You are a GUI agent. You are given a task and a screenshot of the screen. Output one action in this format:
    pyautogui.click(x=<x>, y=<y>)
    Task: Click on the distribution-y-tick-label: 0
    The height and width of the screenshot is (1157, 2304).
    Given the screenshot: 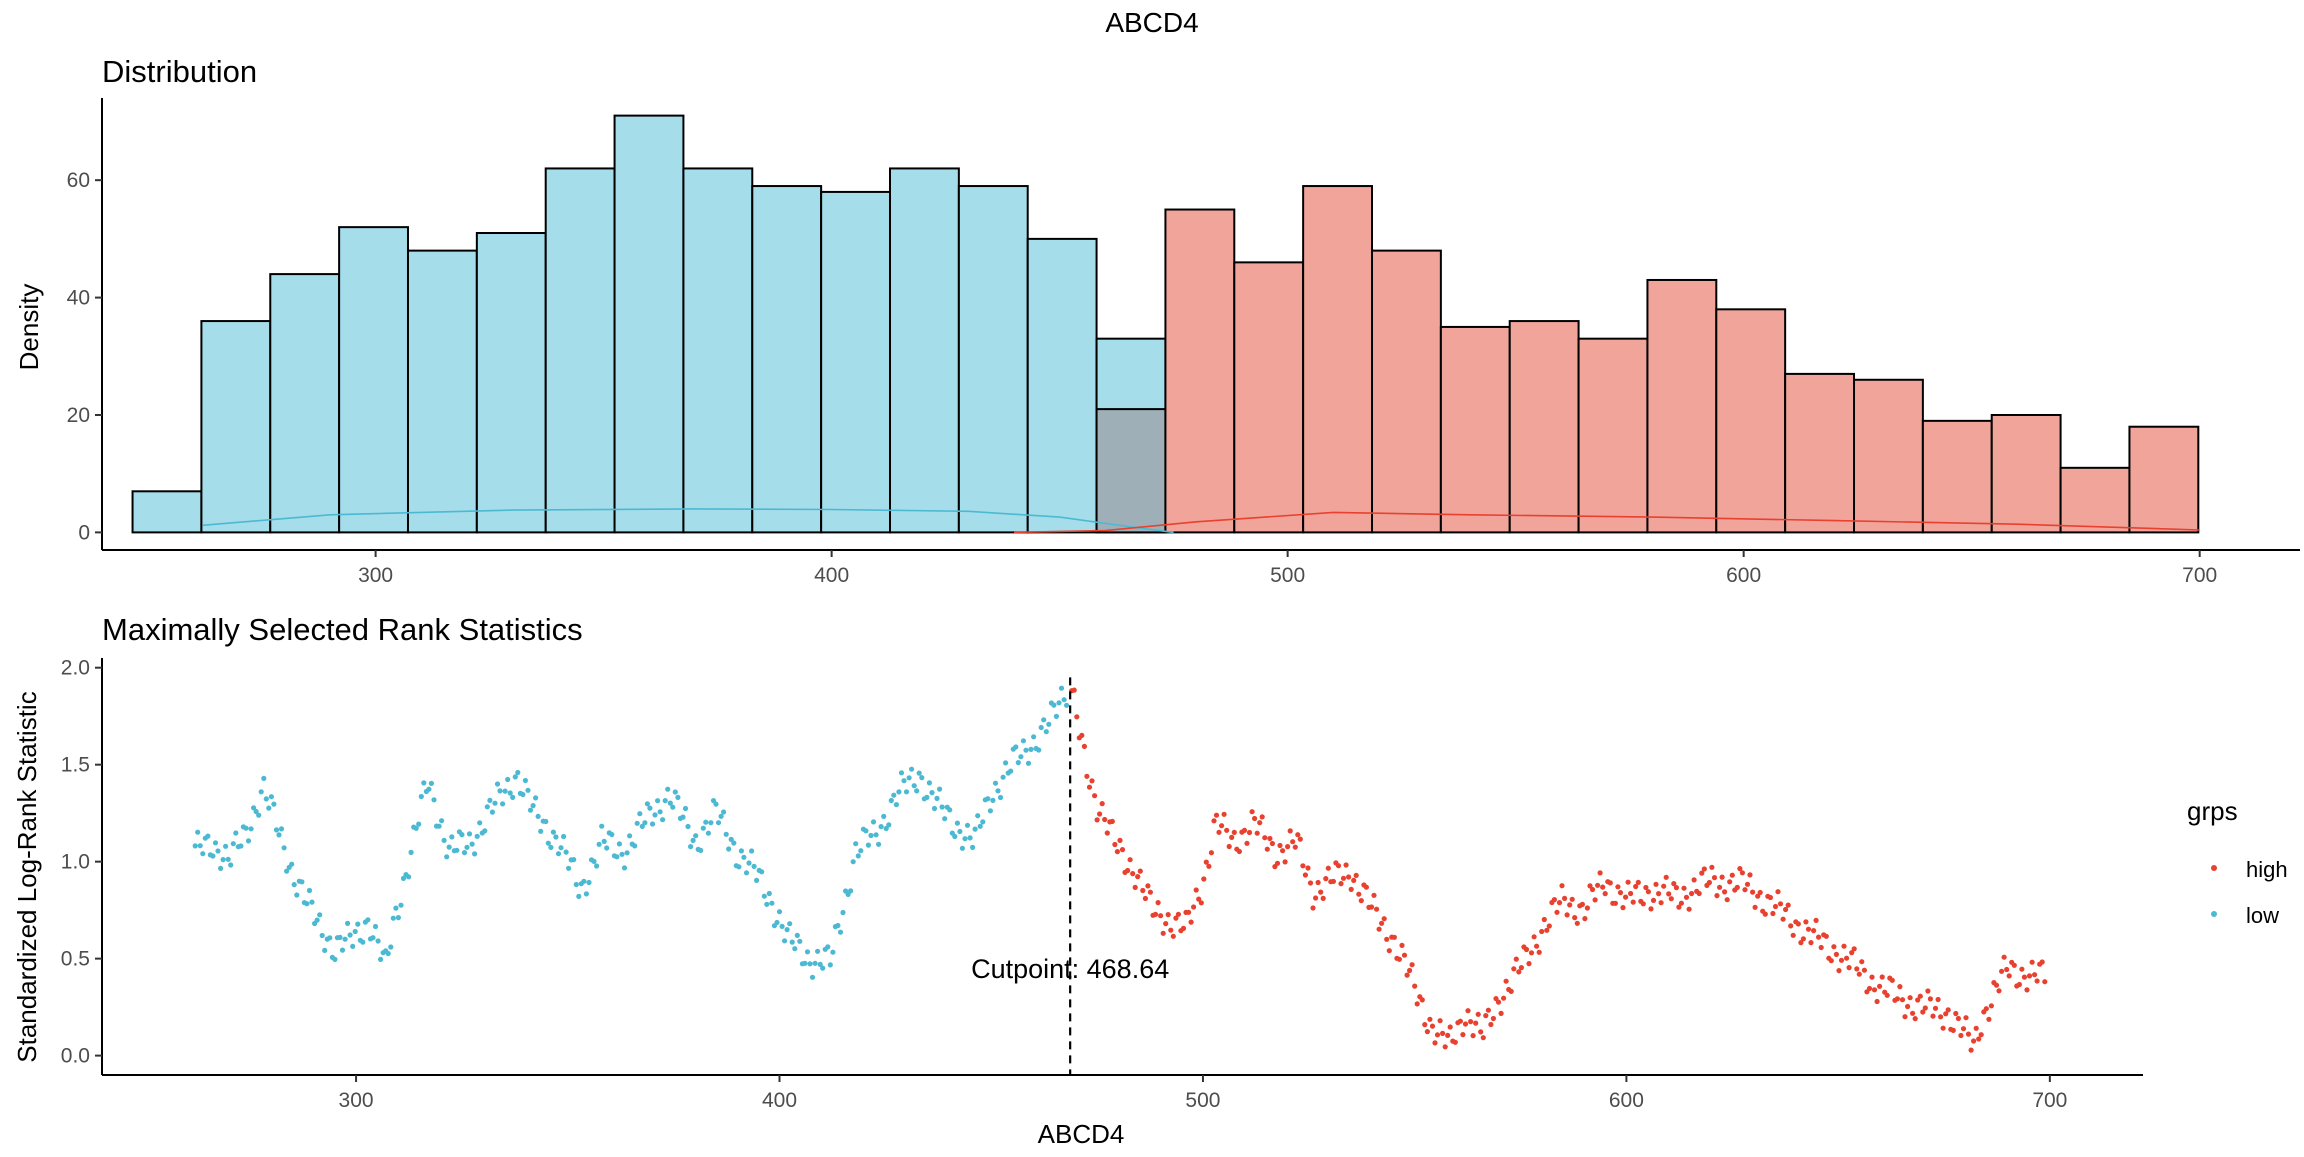 What is the action you would take?
    pyautogui.click(x=84, y=532)
    